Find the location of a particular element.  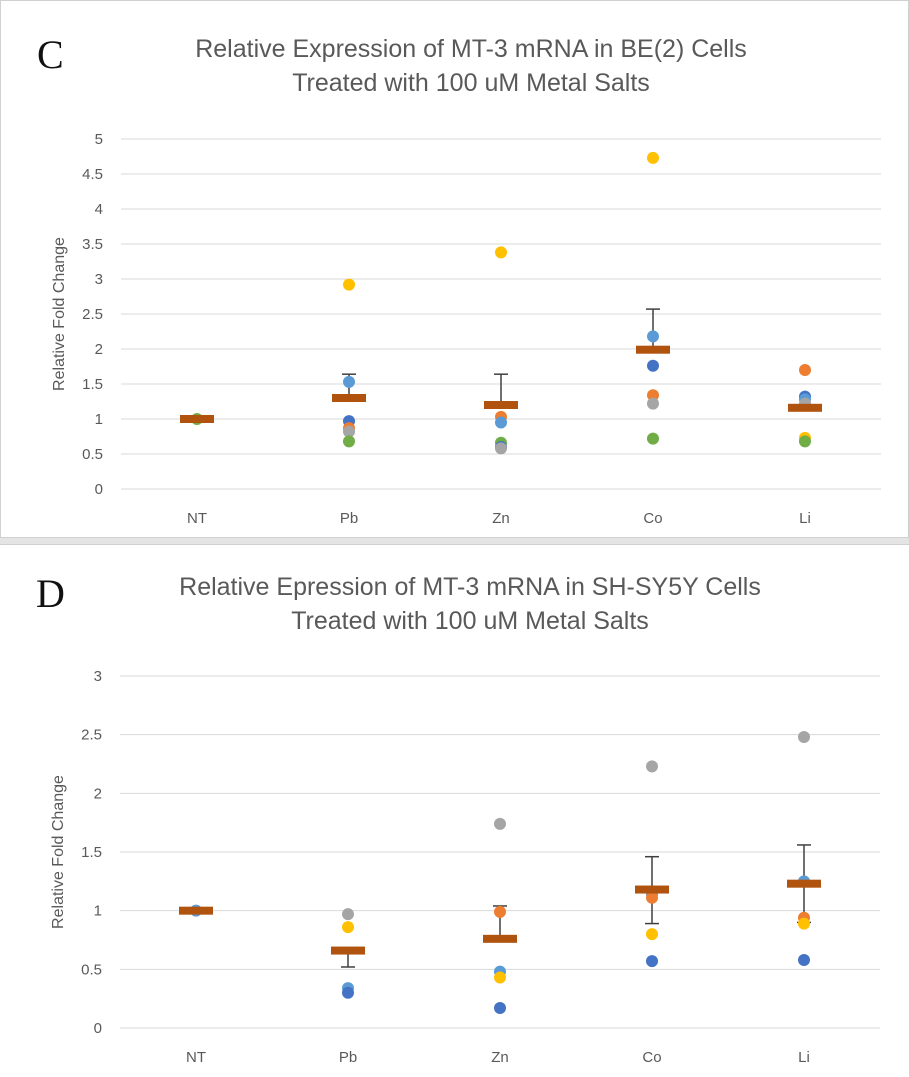

chart-subtitle-d: Treated with 100 uM Metal Salts is located at coordinates (470, 621).